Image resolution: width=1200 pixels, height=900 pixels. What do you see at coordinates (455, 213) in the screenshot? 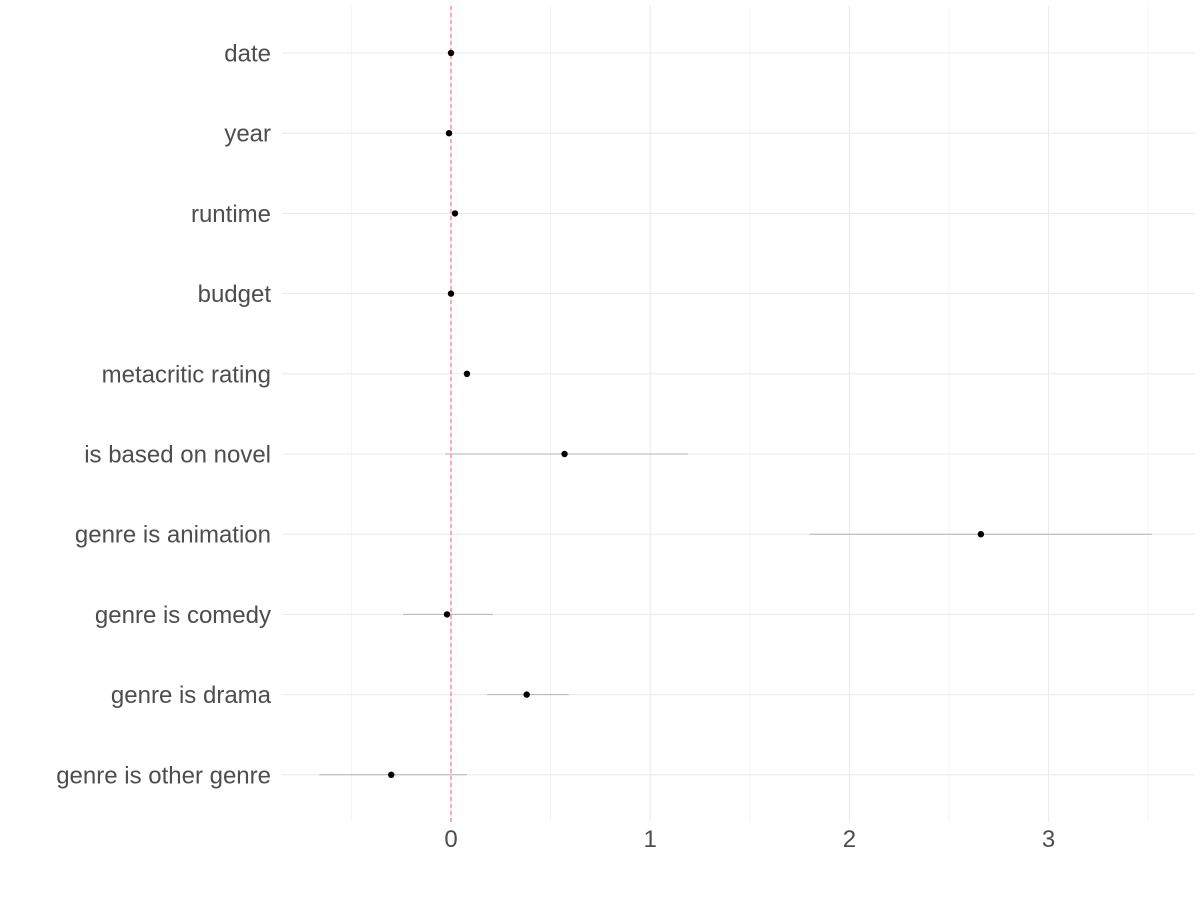
I see `estimate-point-runtime` at bounding box center [455, 213].